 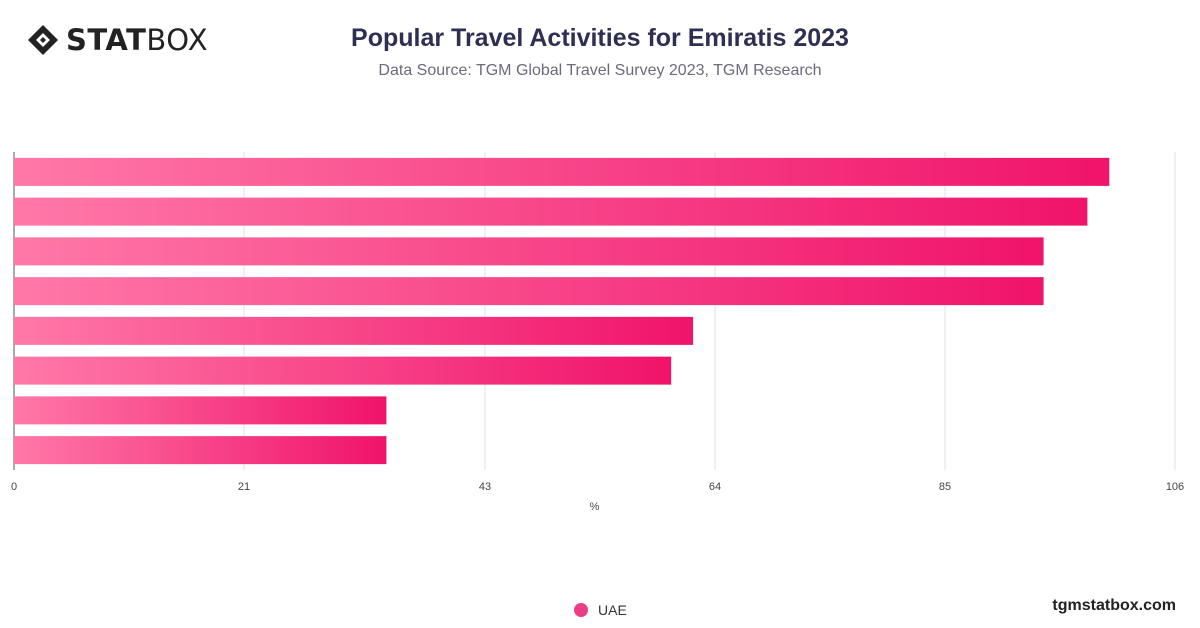 What do you see at coordinates (715, 487) in the screenshot?
I see `x-tick-label: 64` at bounding box center [715, 487].